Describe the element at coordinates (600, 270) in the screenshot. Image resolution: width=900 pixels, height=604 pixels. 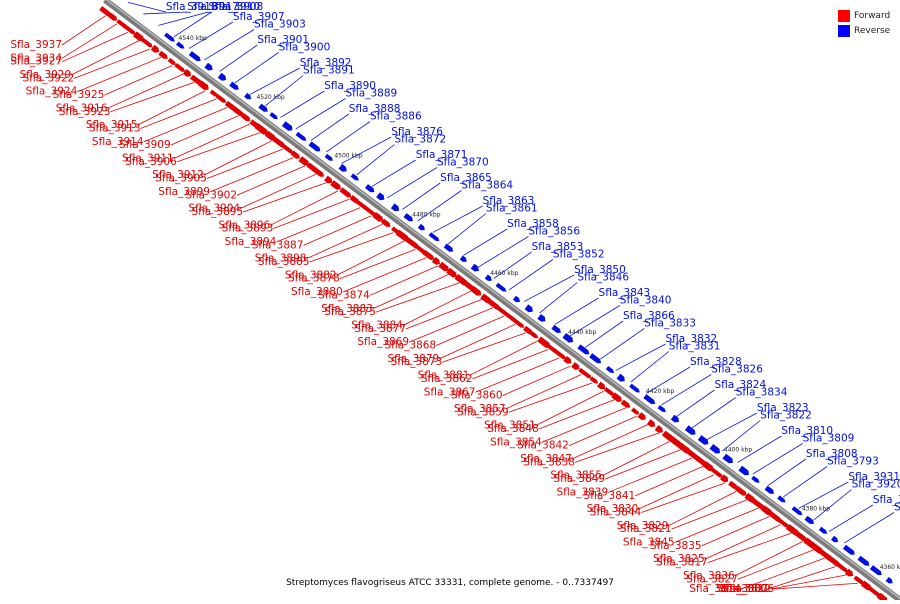
I see `reverse-gene-label: Sfla_3850` at that location.